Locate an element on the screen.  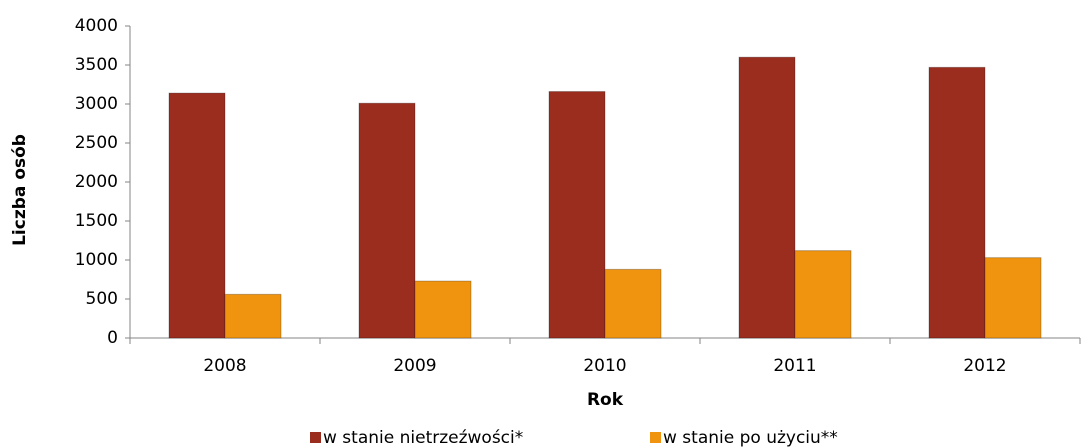
x-axis-label: Rok is located at coordinates (605, 400).